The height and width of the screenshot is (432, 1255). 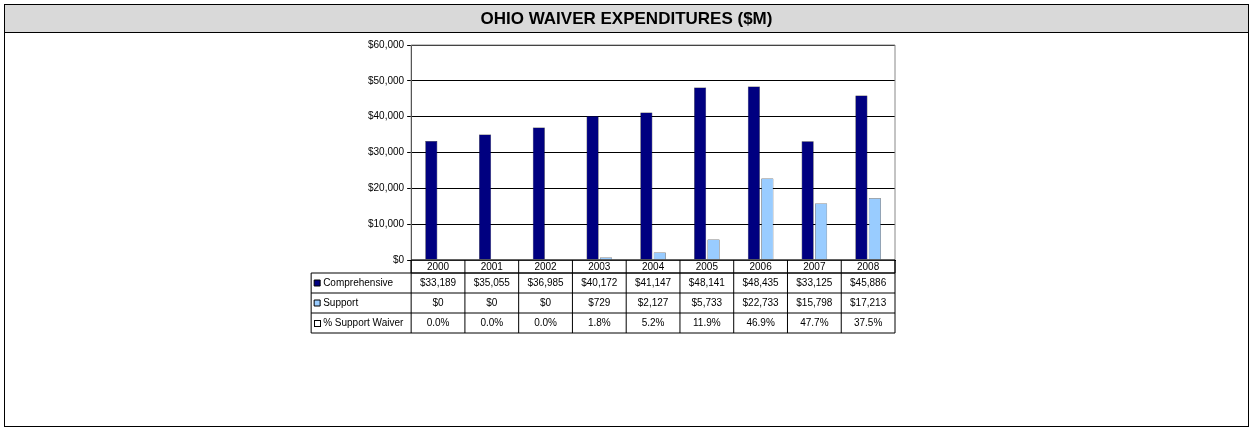 I want to click on legend-label: Comprehensive, so click(x=358, y=282).